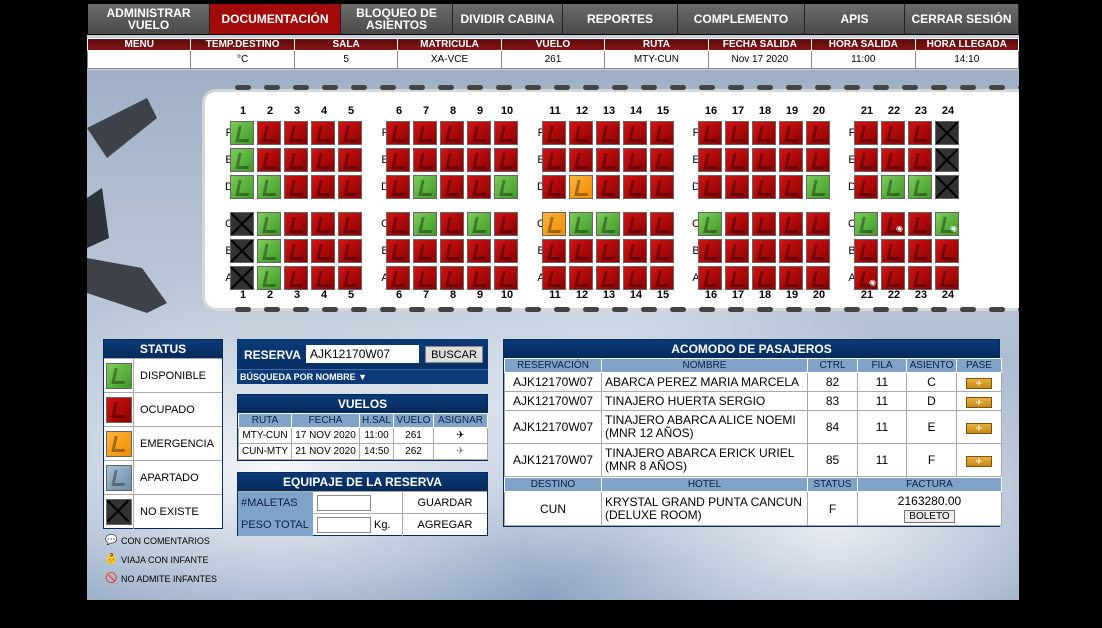 This screenshot has height=628, width=1102. I want to click on seat-A15, so click(662, 278).